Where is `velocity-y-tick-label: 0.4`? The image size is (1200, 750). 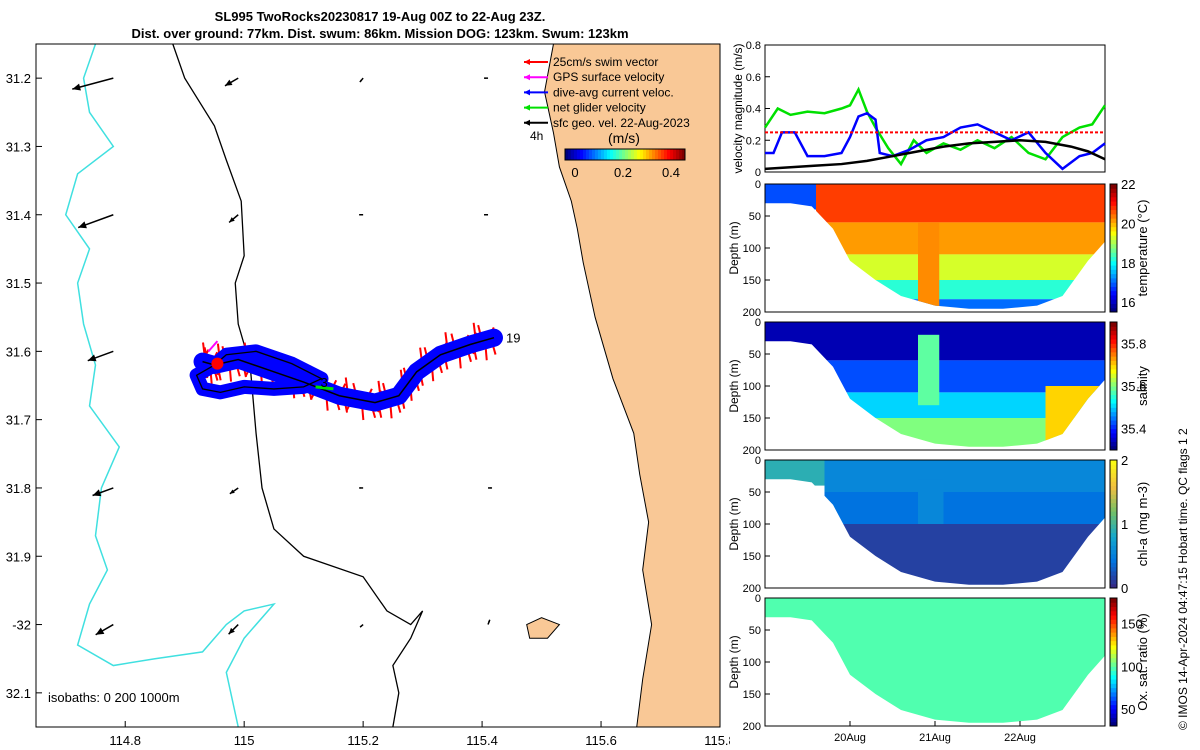
velocity-y-tick-label: 0.4 is located at coordinates (753, 110).